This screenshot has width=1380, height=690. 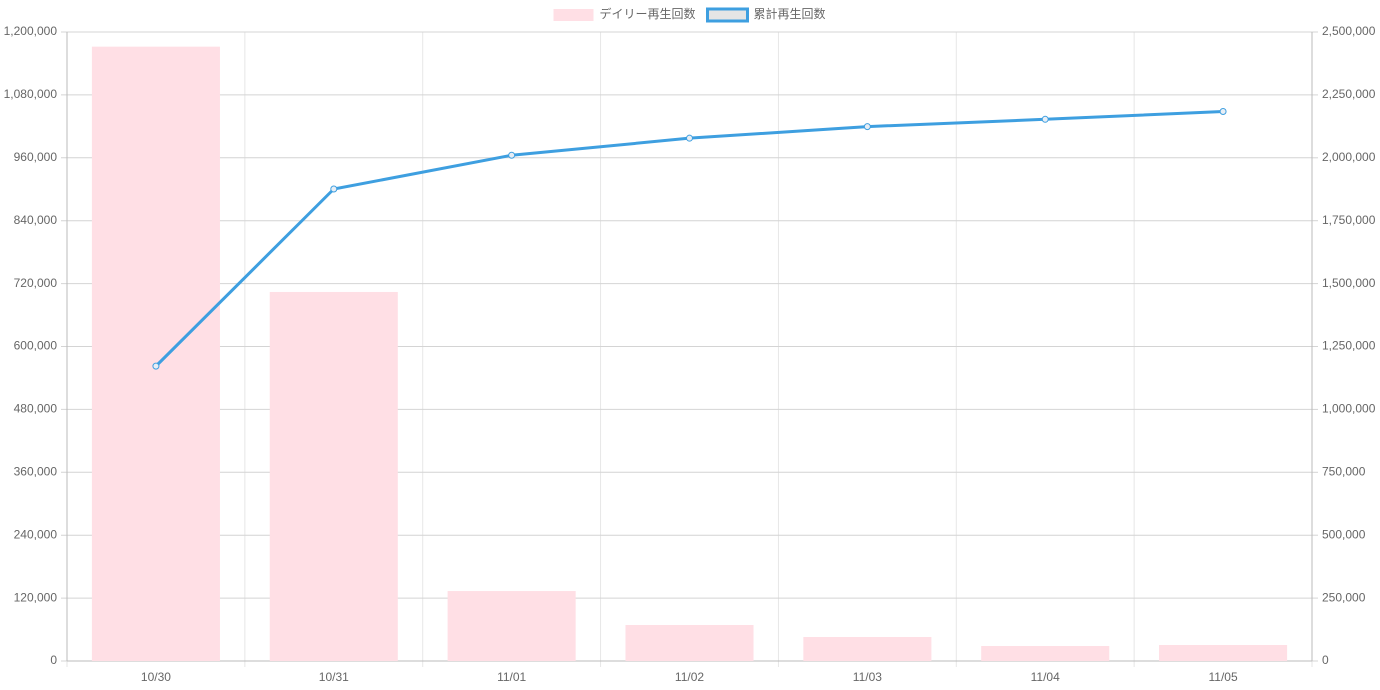 I want to click on y-tick-label: 360,000, so click(x=36, y=471).